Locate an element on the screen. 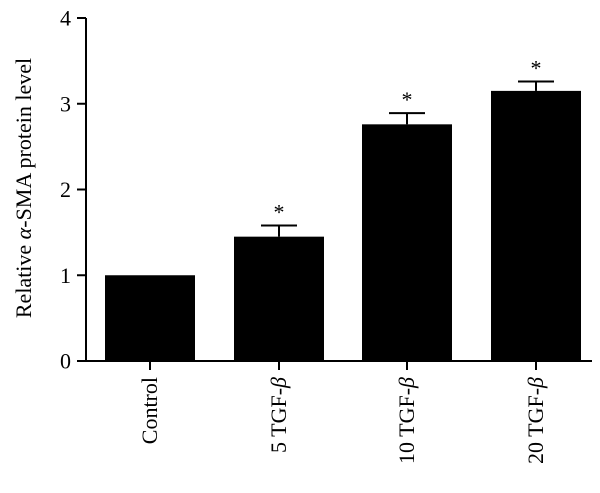 This screenshot has width=600, height=493. y-tick-label: 3 is located at coordinates (65, 103).